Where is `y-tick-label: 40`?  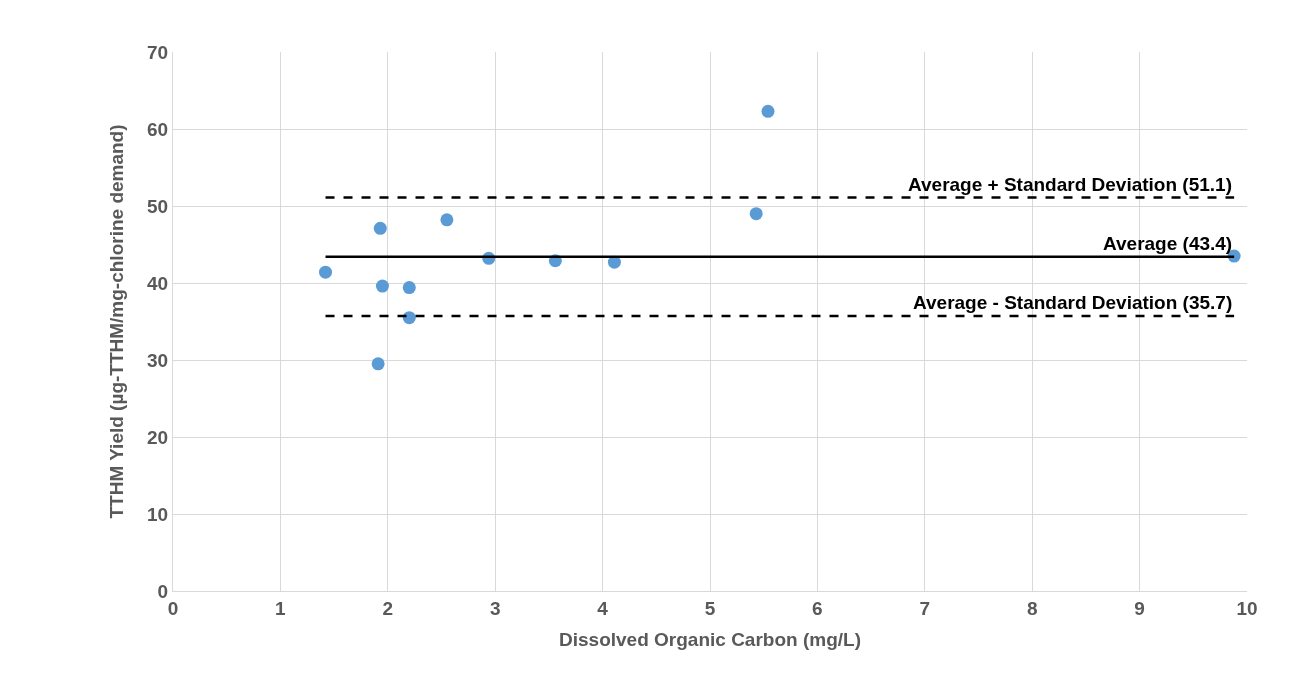 y-tick-label: 40 is located at coordinates (158, 283).